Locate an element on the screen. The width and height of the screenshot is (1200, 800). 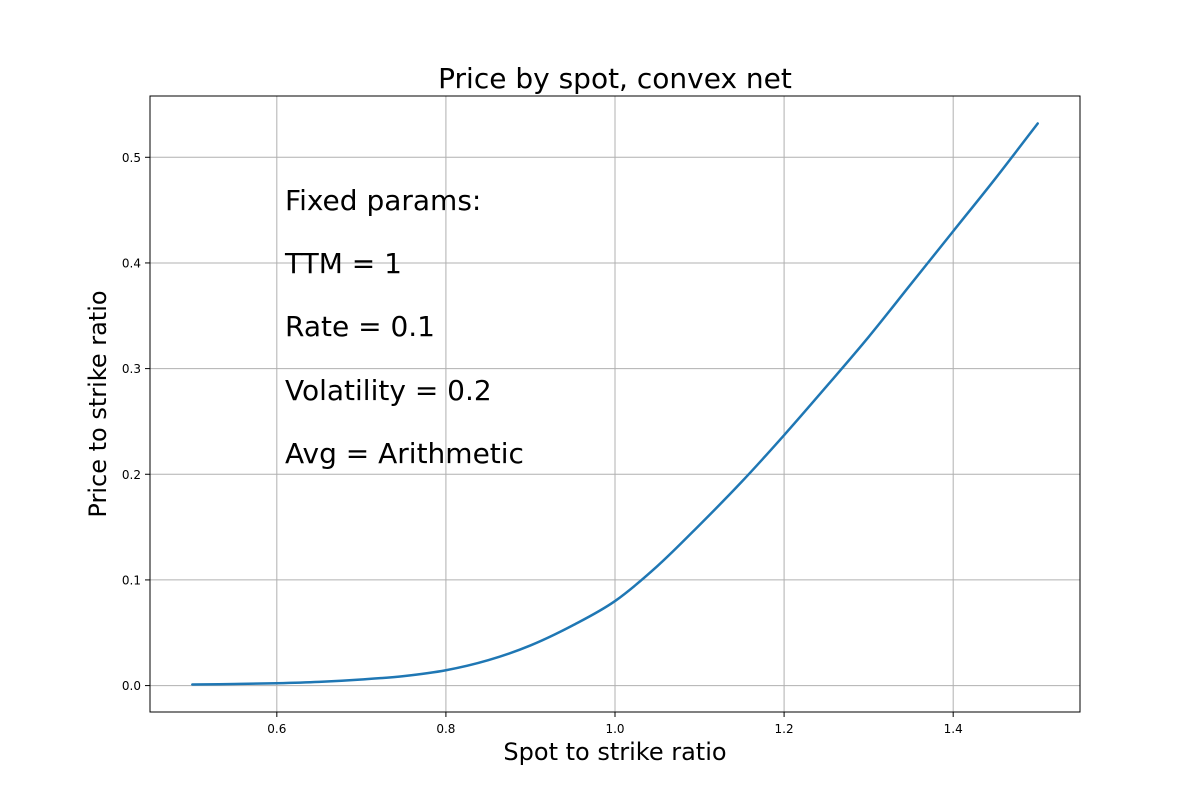
y-tick-label: 0.1 is located at coordinates (131, 580).